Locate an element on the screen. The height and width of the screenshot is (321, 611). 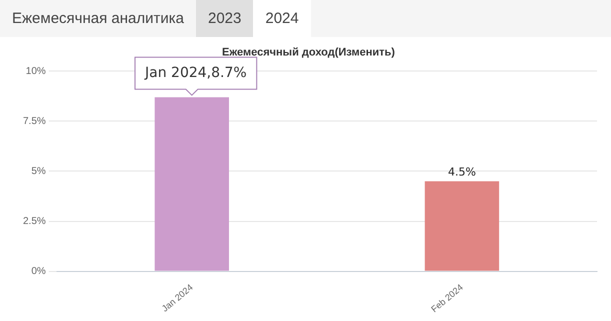
annotation: Jan 2024,8.7% is located at coordinates (195, 72).